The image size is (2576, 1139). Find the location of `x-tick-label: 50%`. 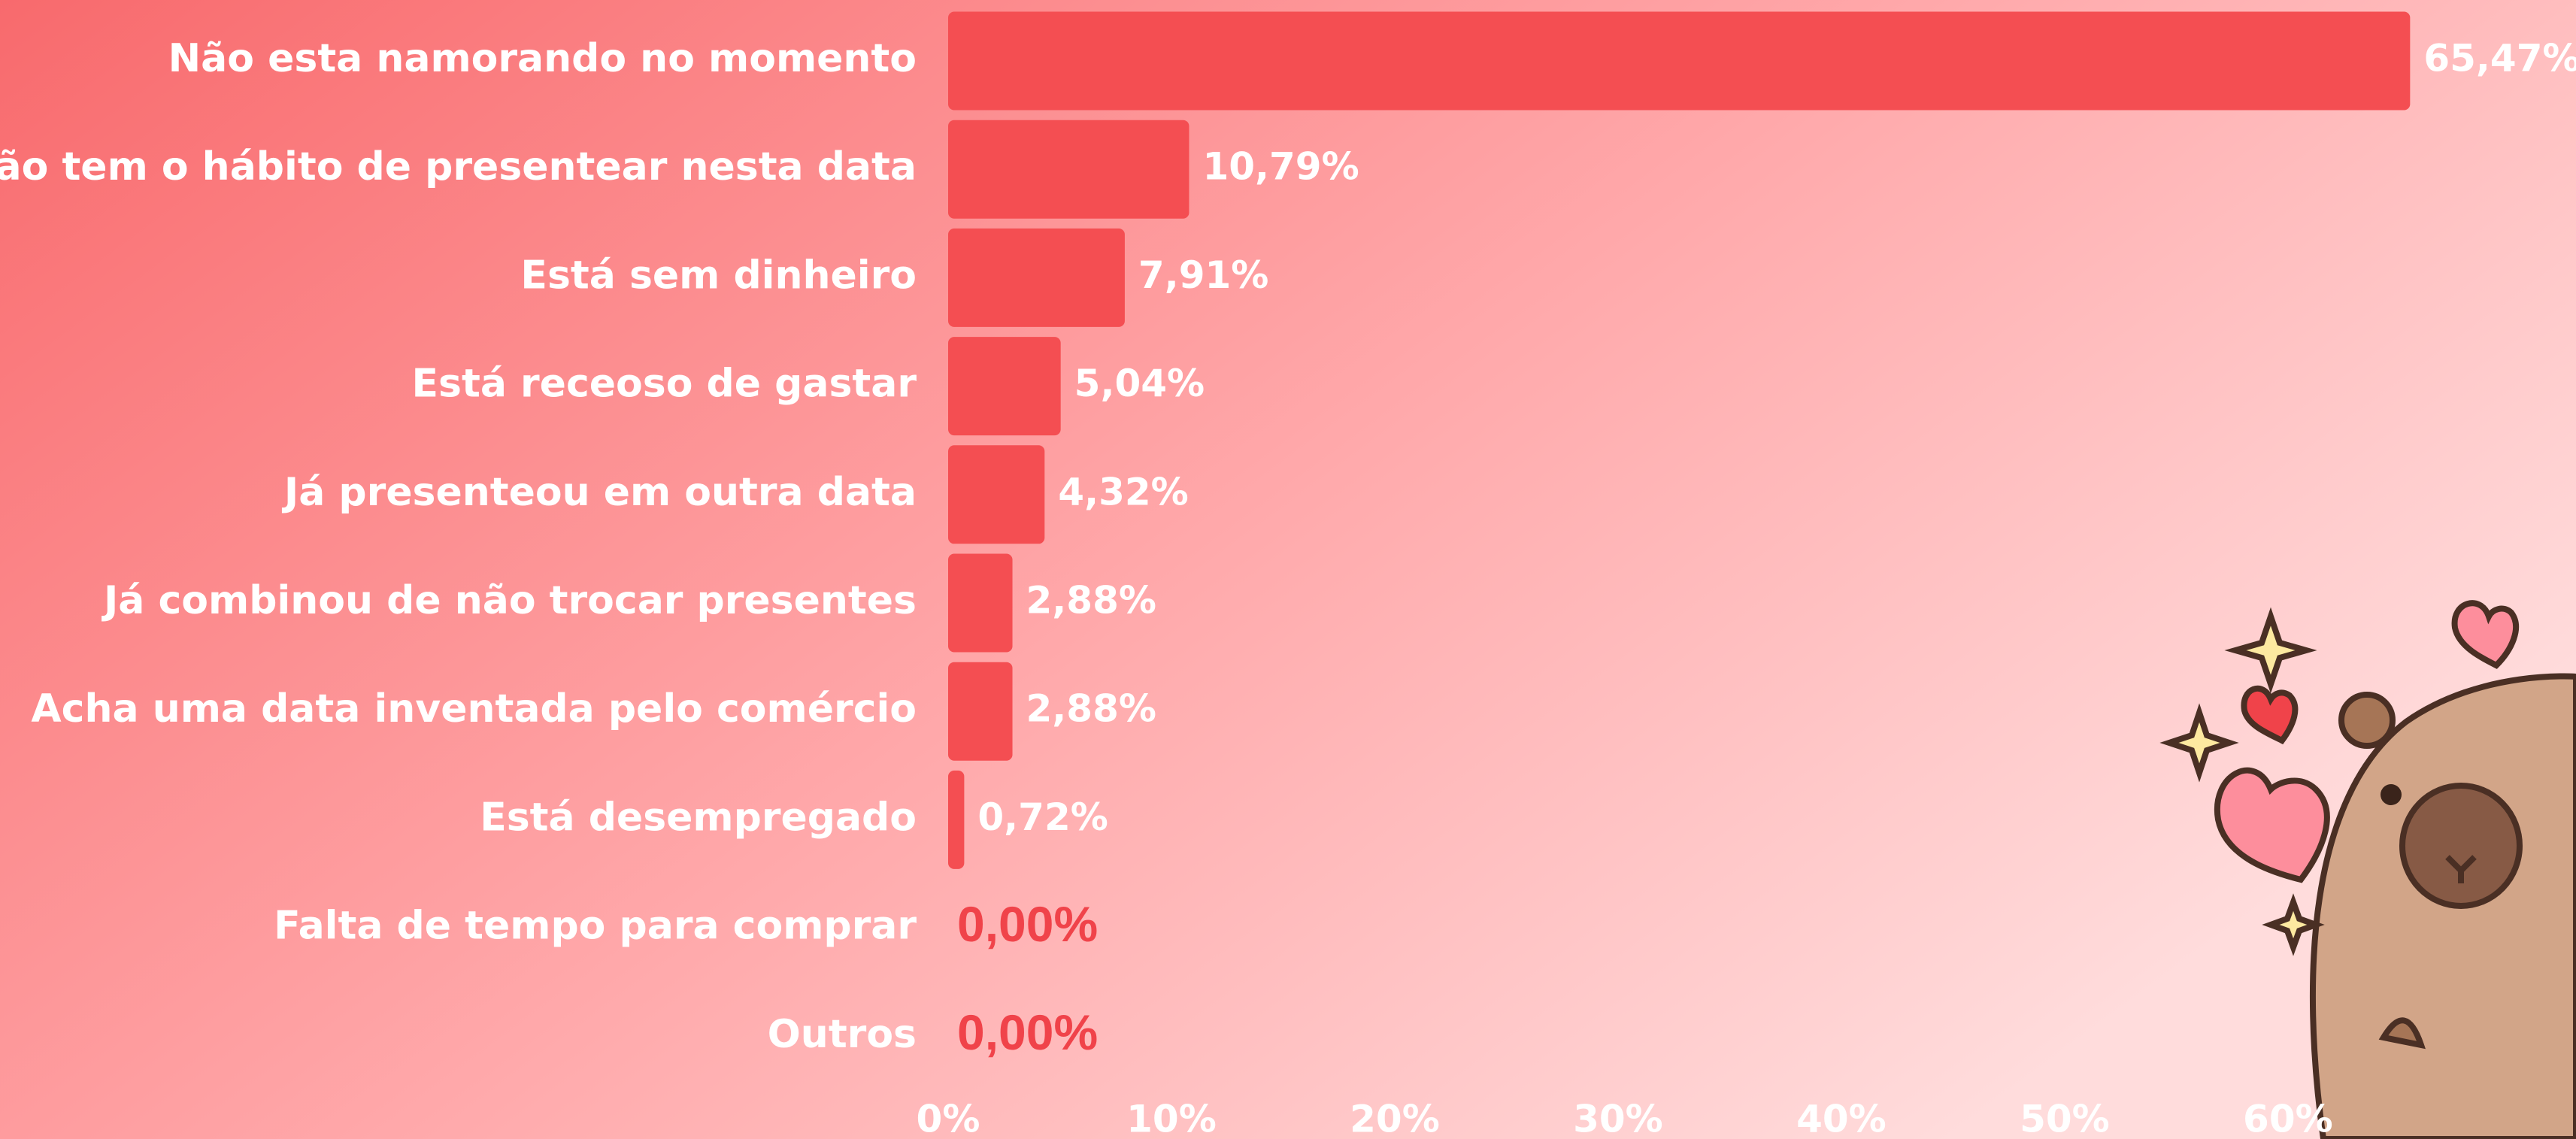

x-tick-label: 50% is located at coordinates (2065, 1118).